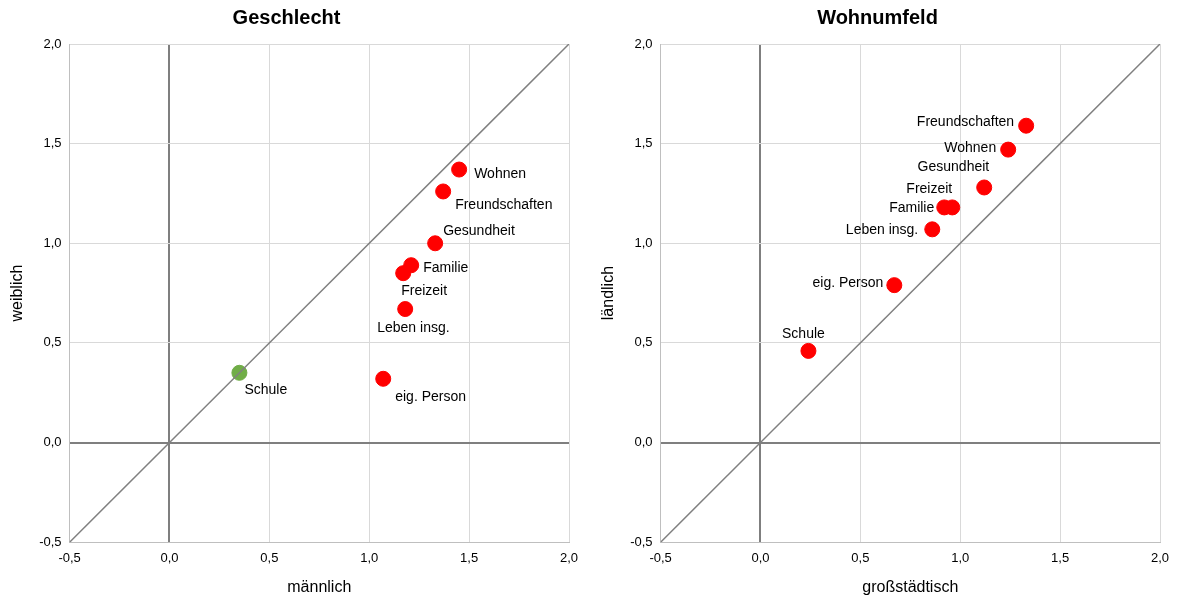 This screenshot has height=601, width=1183. I want to click on chart-title: Wohnumfeld, so click(877, 16).